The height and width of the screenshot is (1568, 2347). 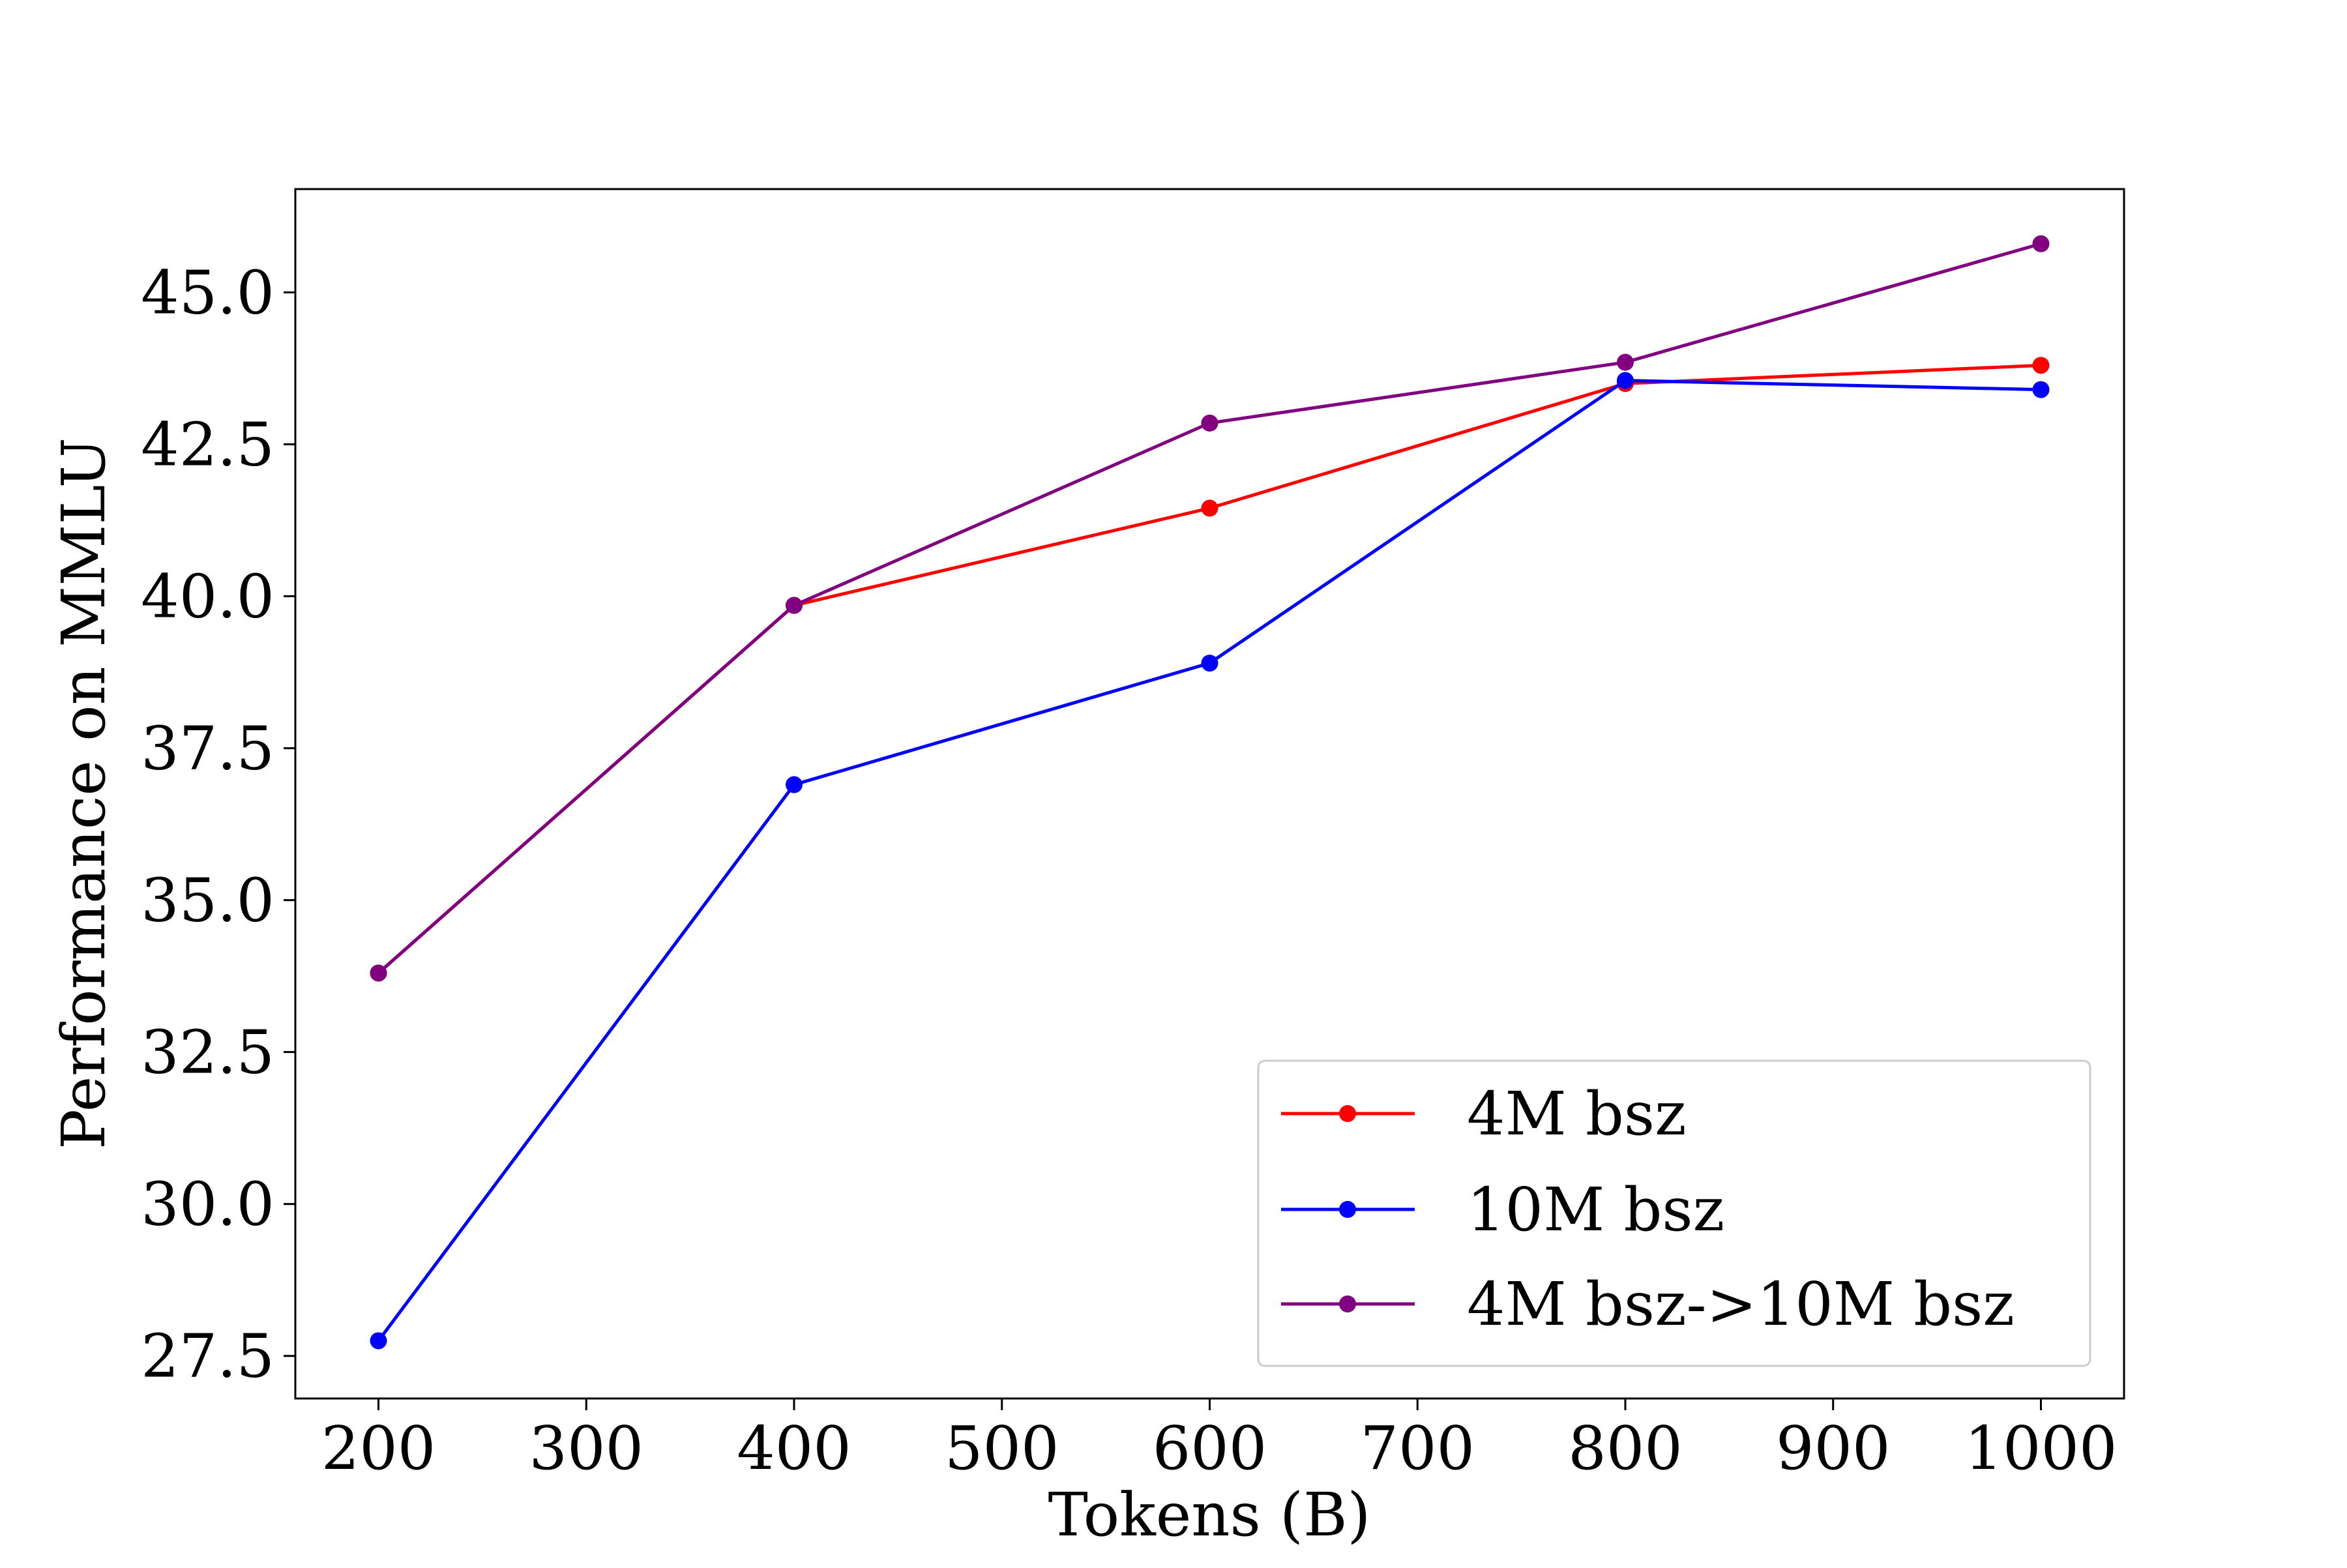 I want to click on y-tick-label: 45.0, so click(x=207, y=292).